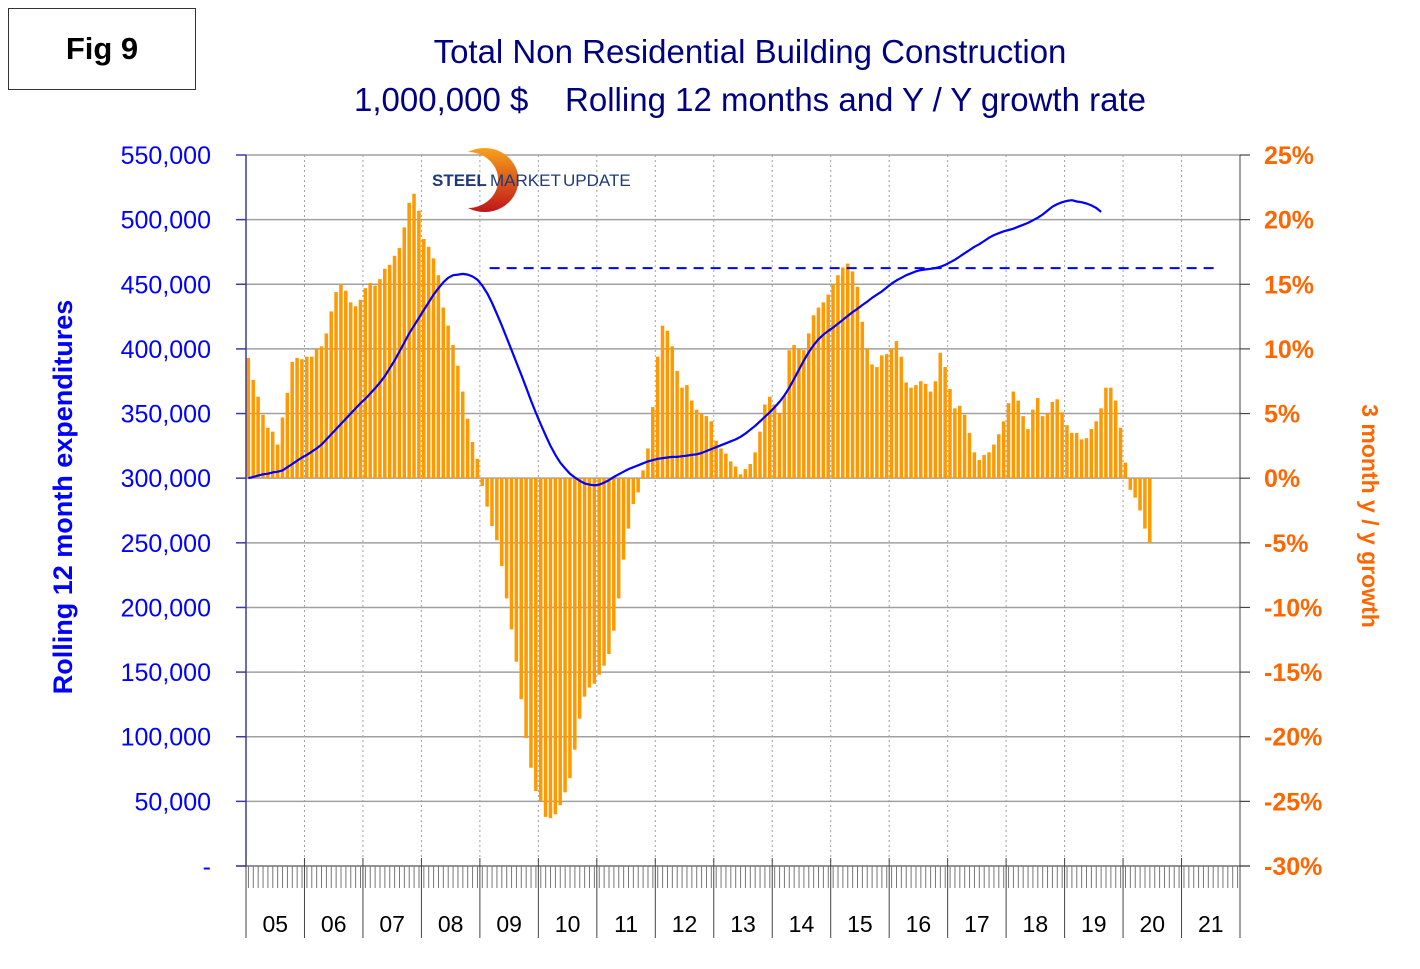  Describe the element at coordinates (919, 924) in the screenshot. I see `x-axis-year-label: 16` at that location.